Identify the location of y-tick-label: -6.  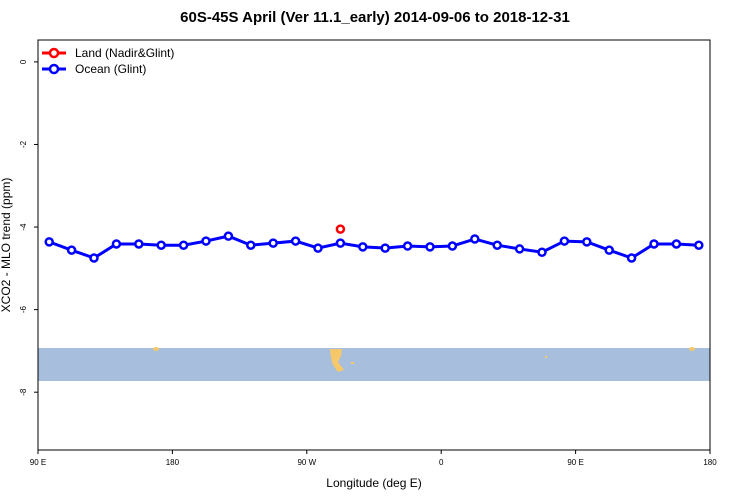
(23, 310).